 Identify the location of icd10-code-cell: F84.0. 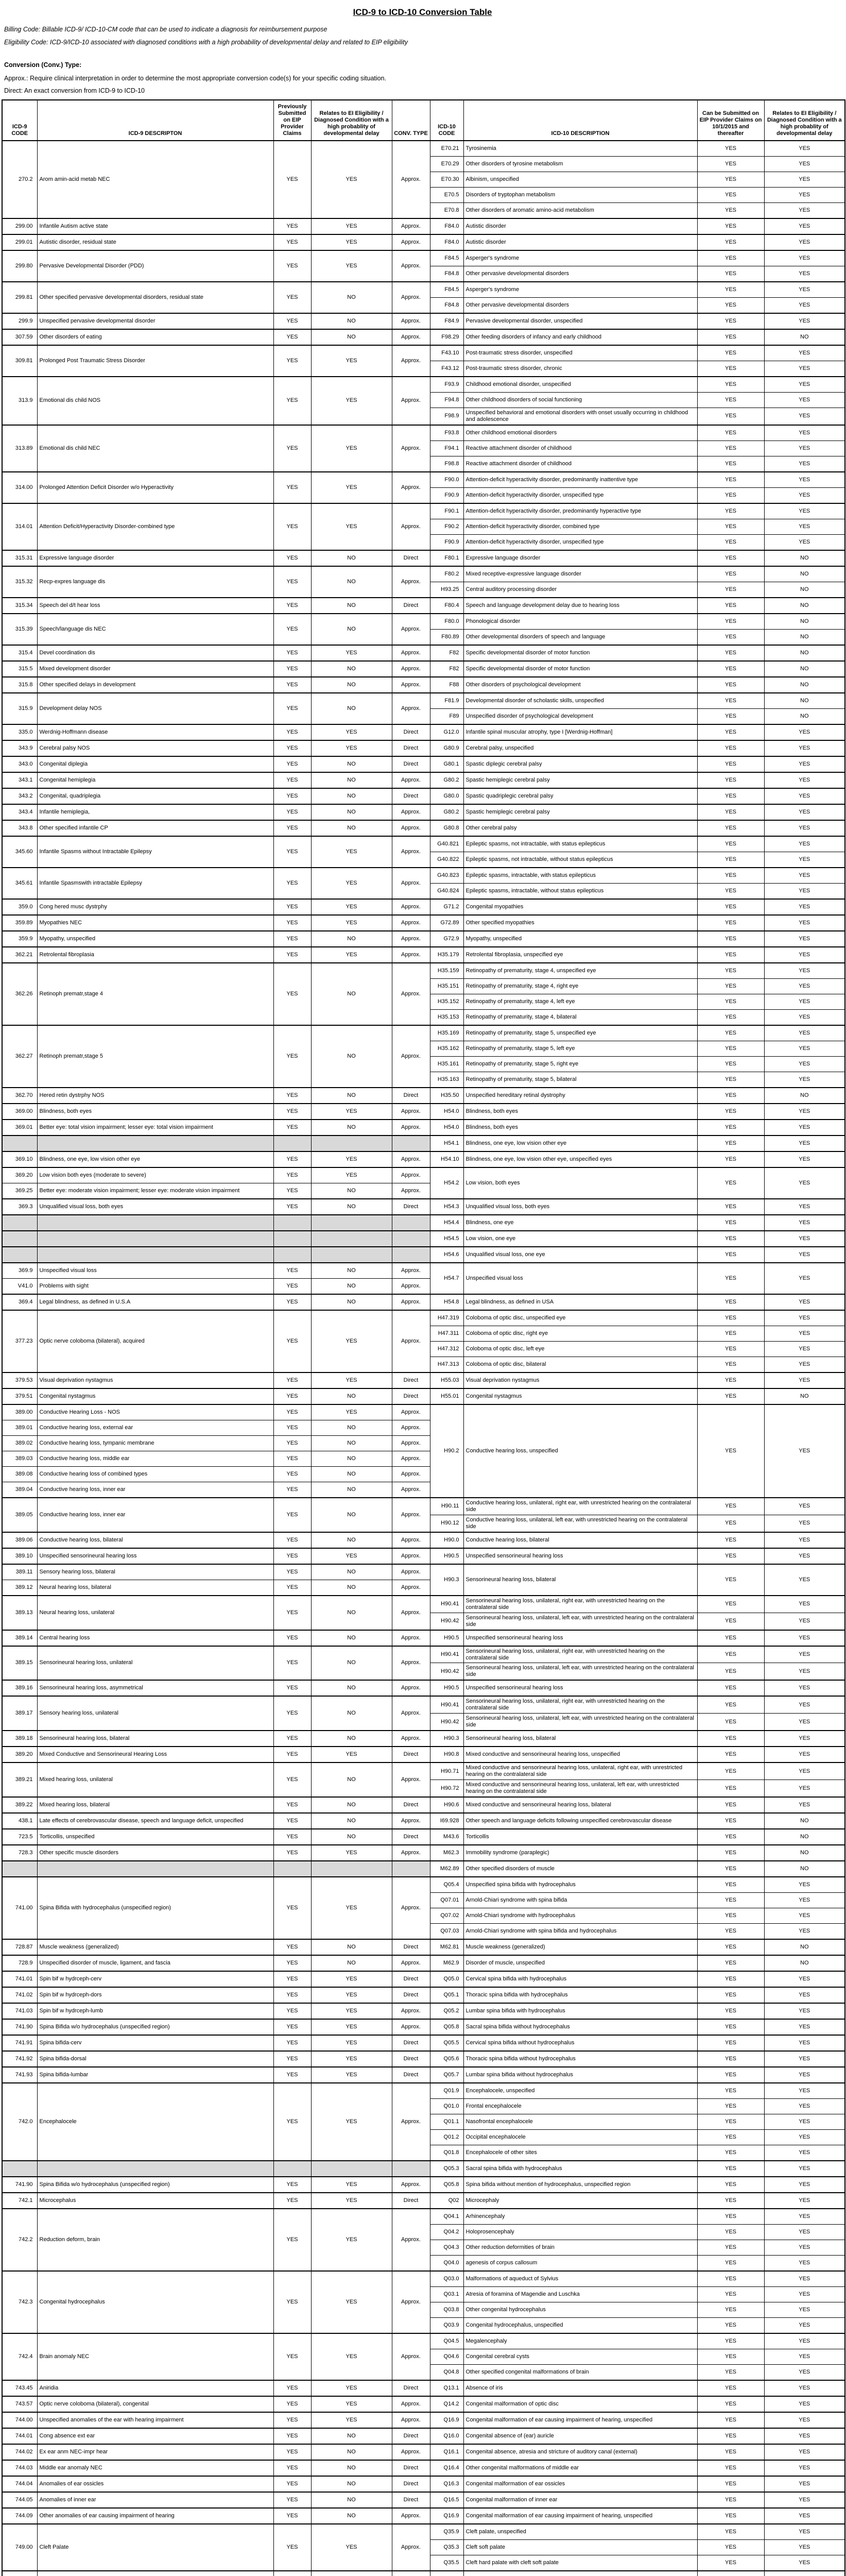
(447, 242).